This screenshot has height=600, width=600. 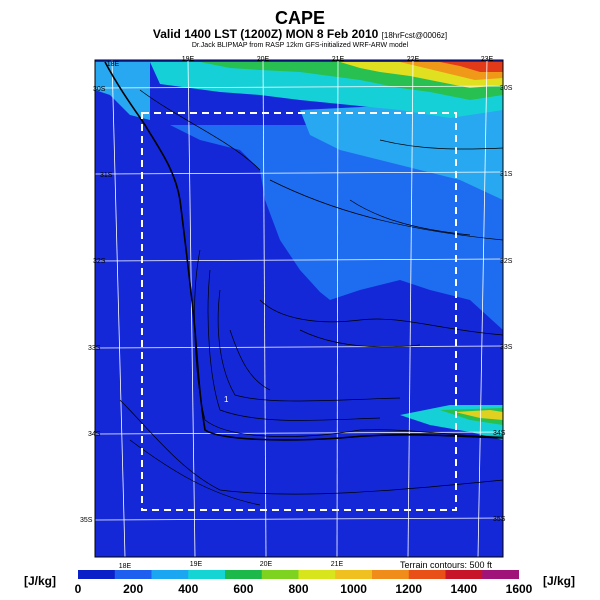 What do you see at coordinates (40, 581) in the screenshot?
I see `colorbar-unit-left: [J/kg]` at bounding box center [40, 581].